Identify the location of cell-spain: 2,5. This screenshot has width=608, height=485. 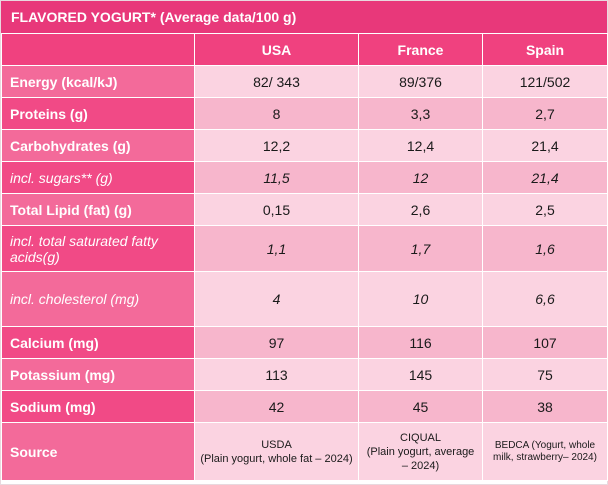
(545, 209).